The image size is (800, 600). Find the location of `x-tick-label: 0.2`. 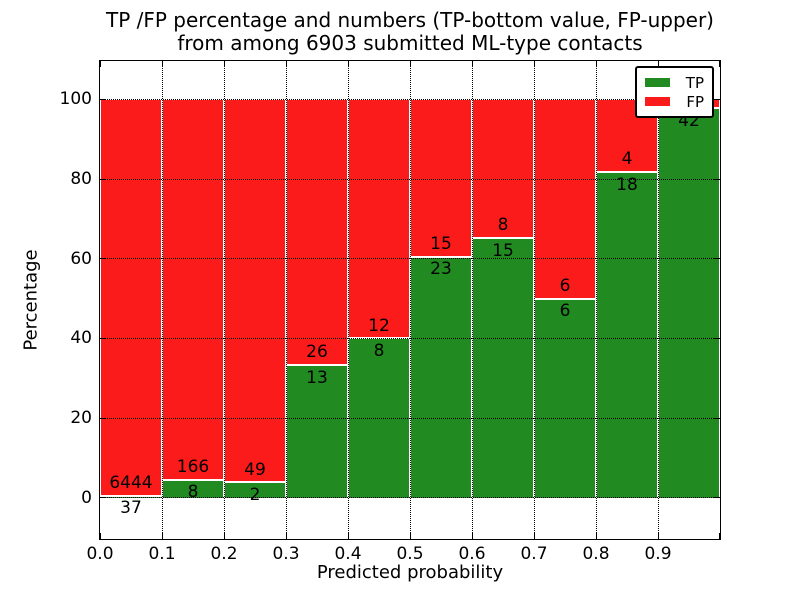

x-tick-label: 0.2 is located at coordinates (224, 554).